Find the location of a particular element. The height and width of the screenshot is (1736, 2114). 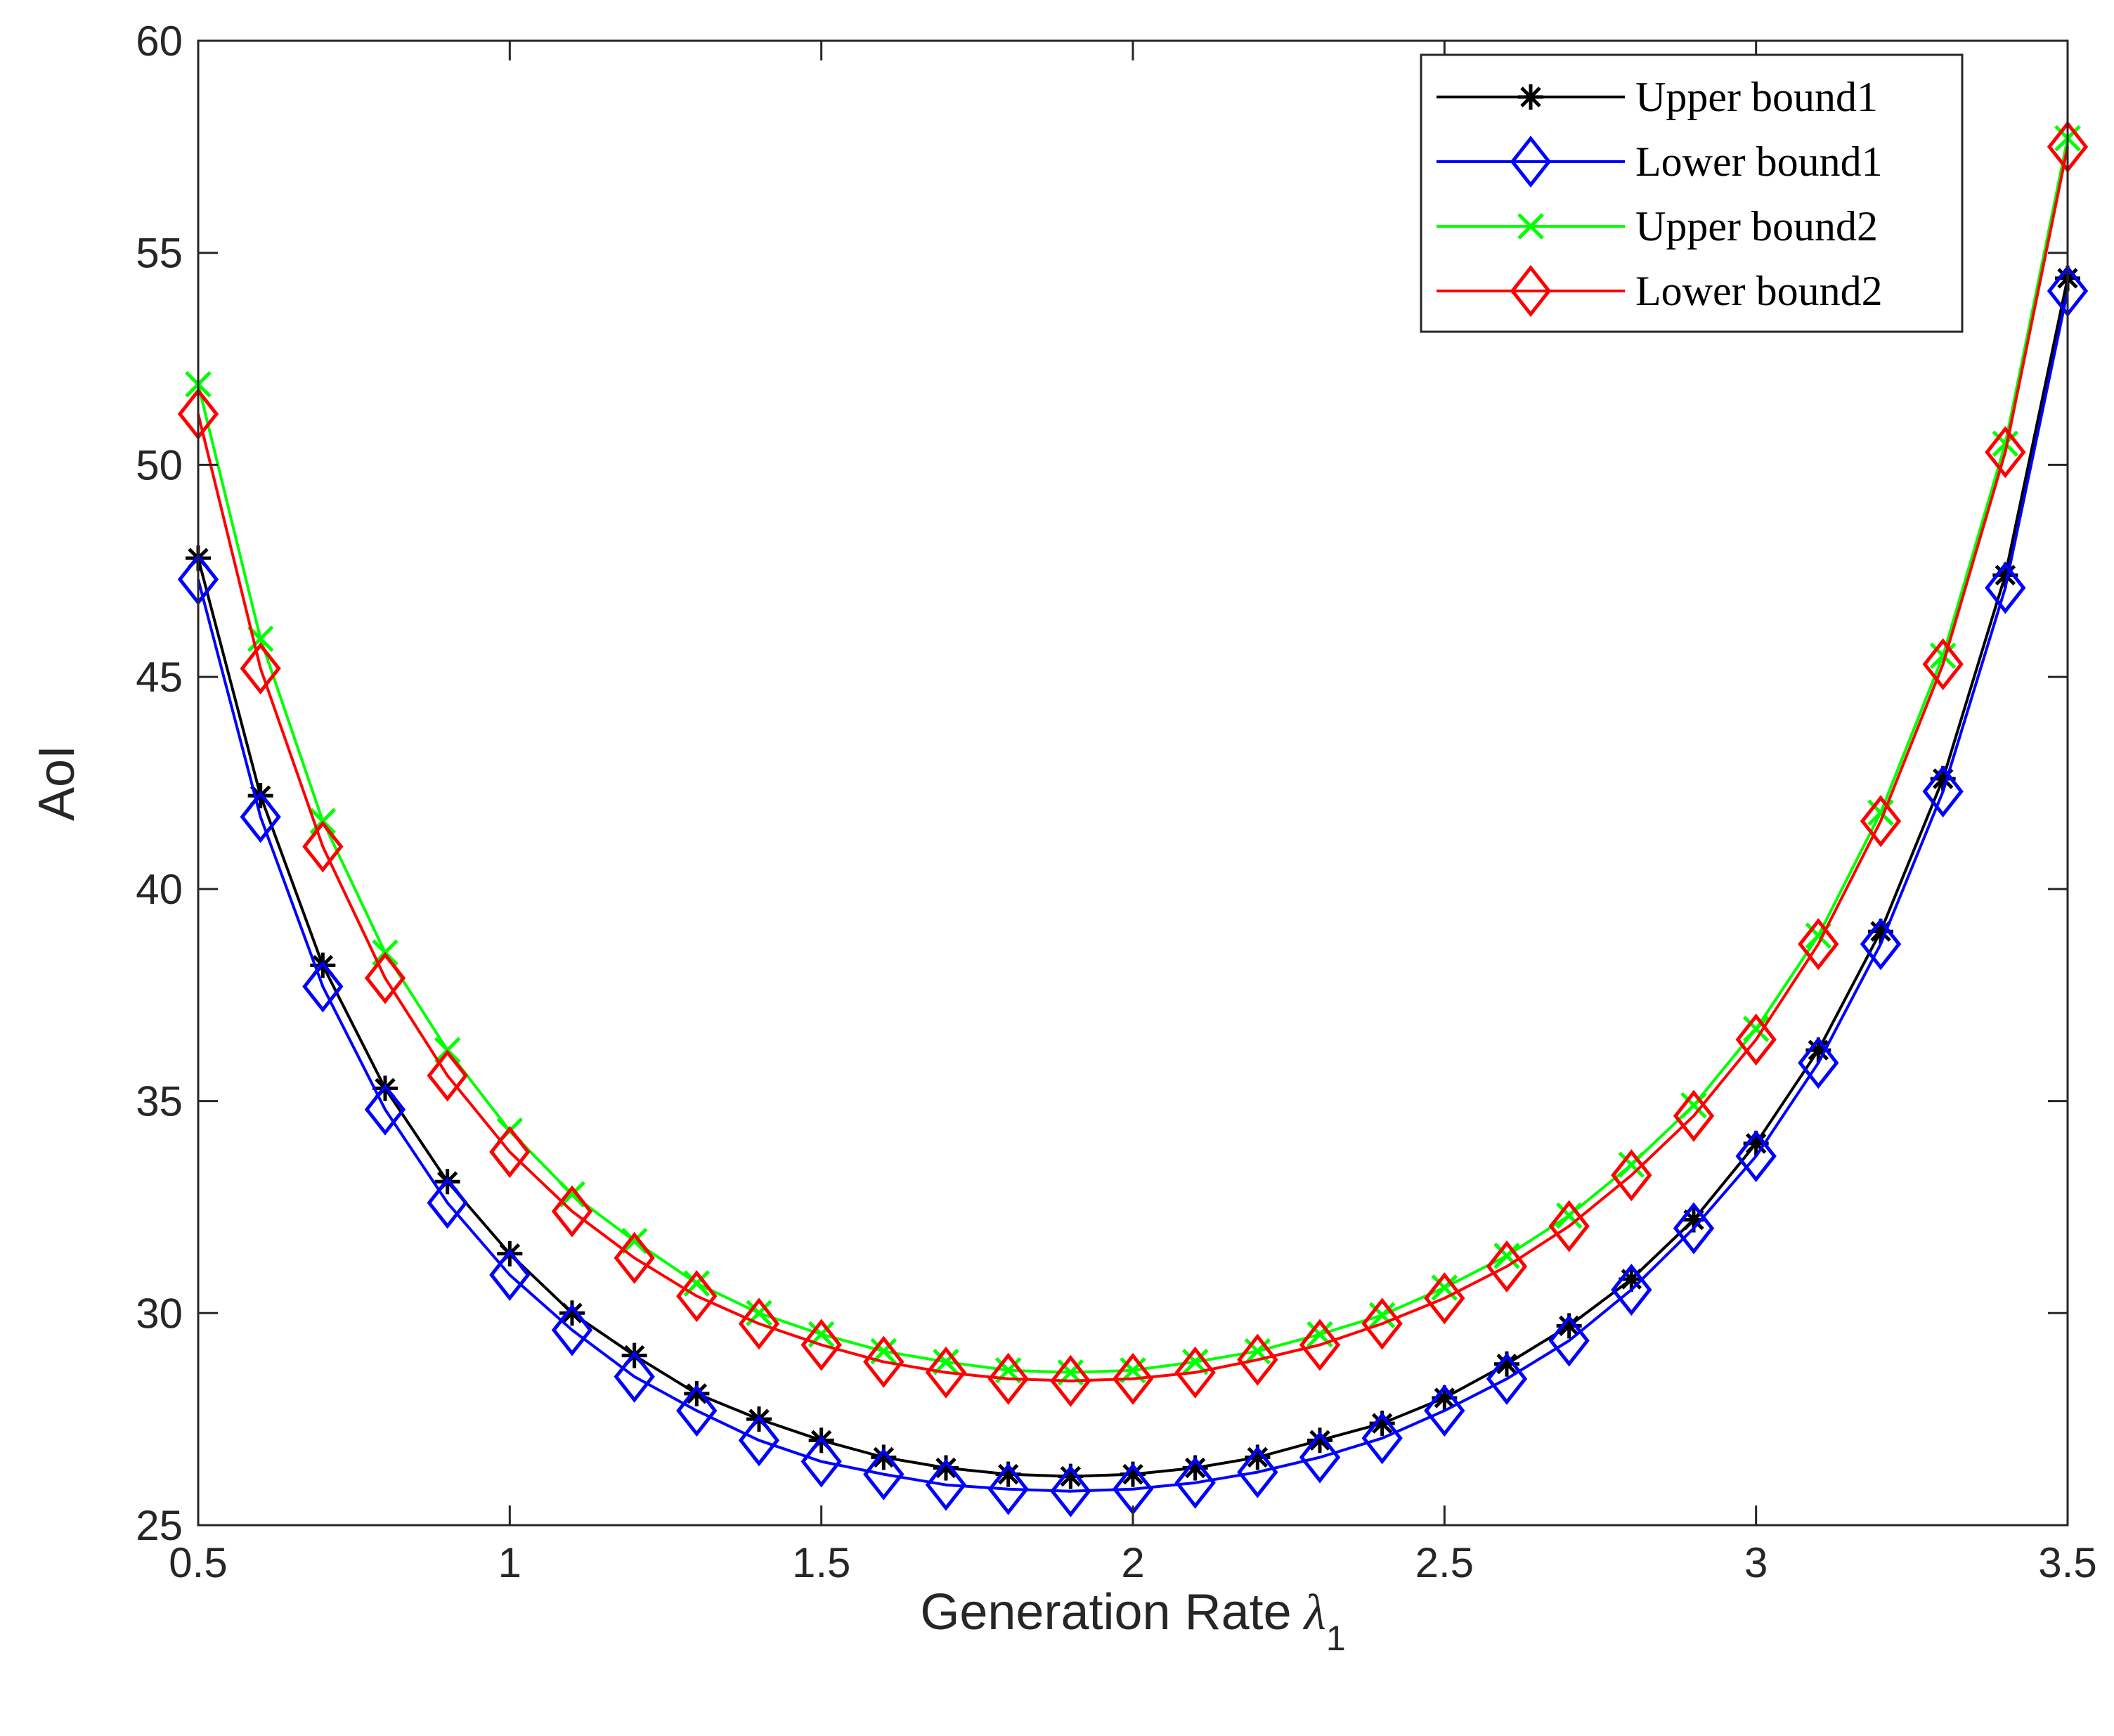

x-tick-label: 3.5 is located at coordinates (2067, 1562).